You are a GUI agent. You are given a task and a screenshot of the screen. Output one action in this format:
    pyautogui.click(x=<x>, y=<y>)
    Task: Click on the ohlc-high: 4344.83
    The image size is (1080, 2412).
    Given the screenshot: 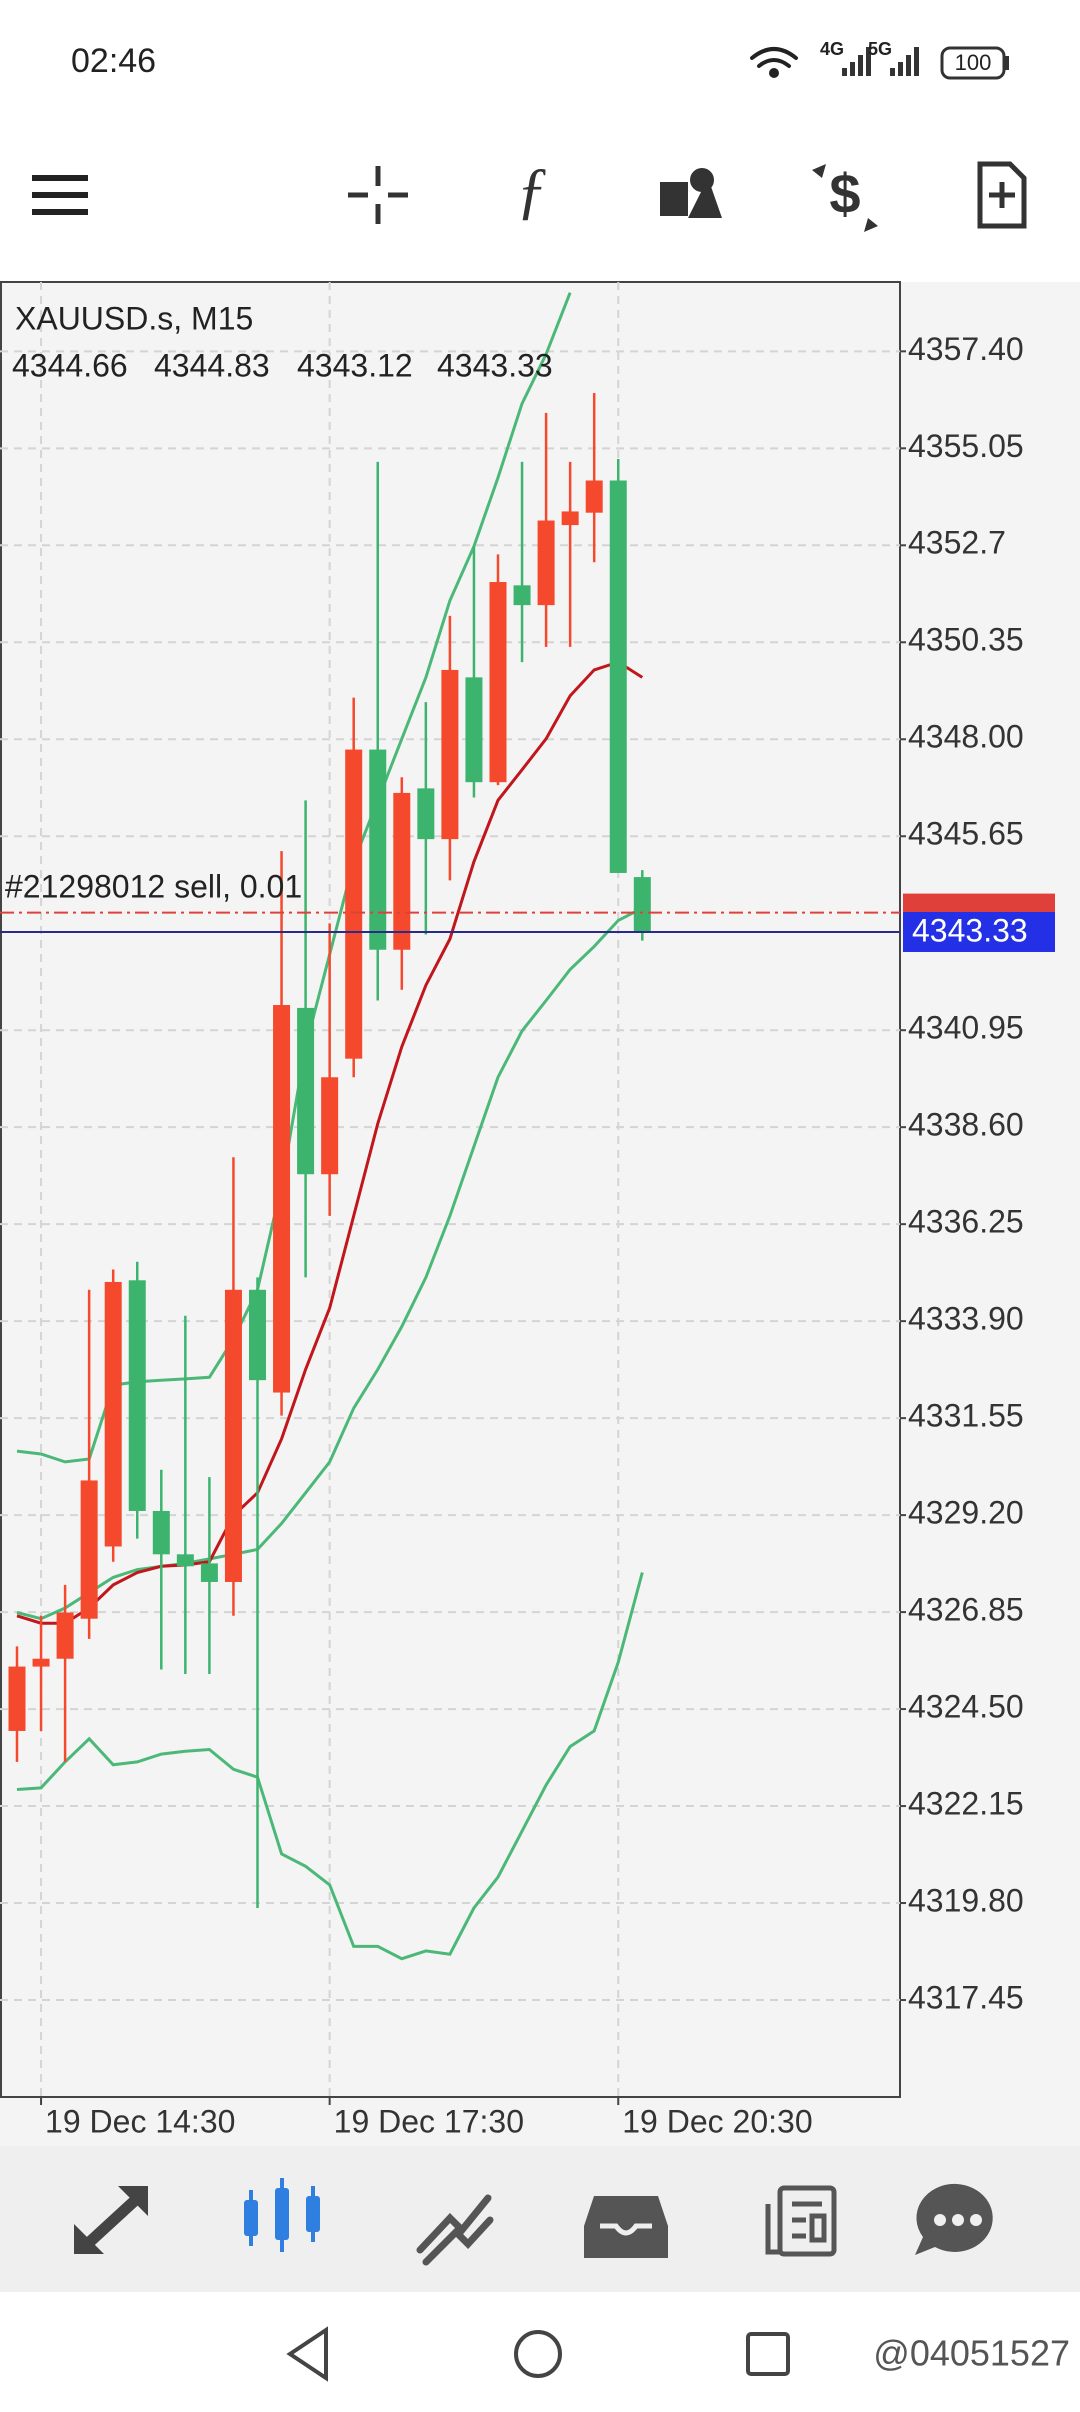 What is the action you would take?
    pyautogui.click(x=212, y=365)
    